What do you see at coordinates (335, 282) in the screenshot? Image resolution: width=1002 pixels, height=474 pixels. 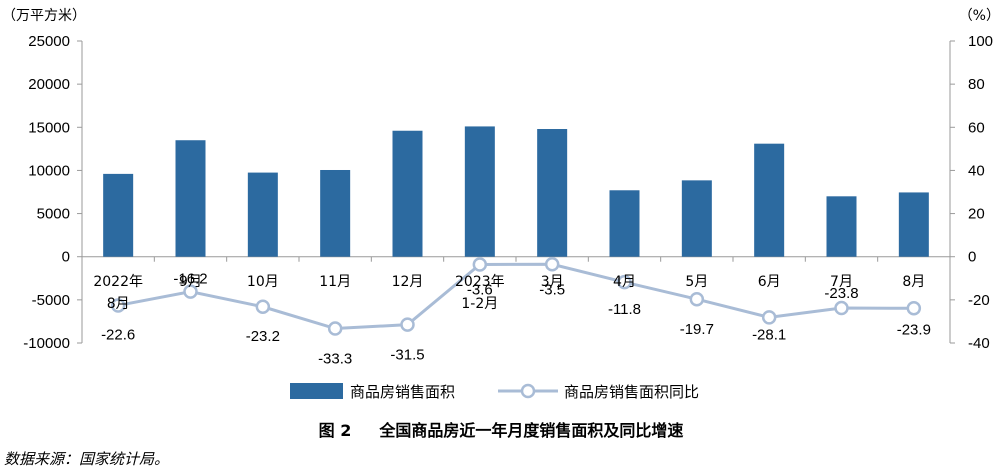 I see `category-label: 11月` at bounding box center [335, 282].